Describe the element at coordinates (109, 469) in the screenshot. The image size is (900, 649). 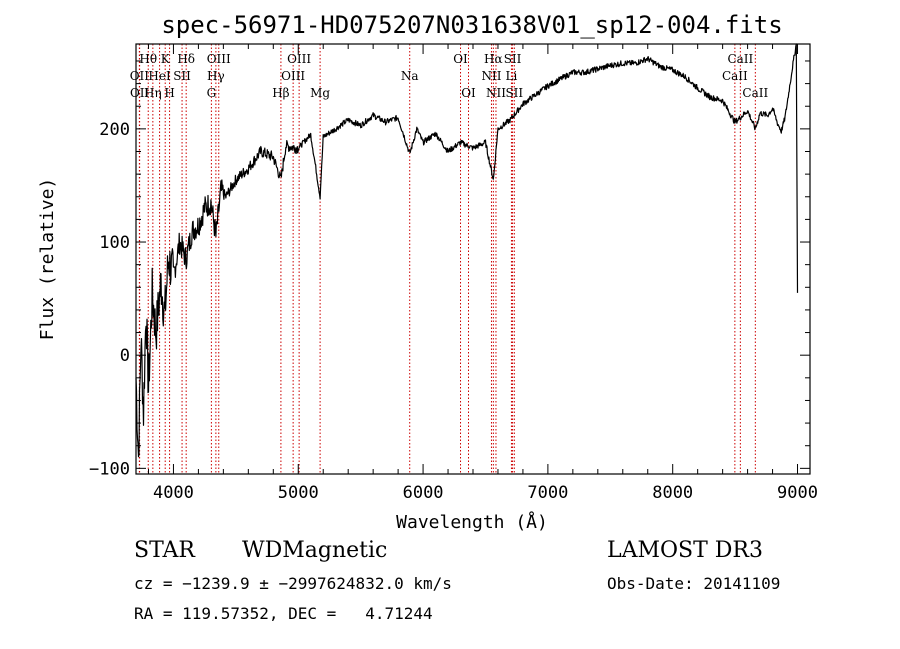
I see `y-tick-label--100: −100` at that location.